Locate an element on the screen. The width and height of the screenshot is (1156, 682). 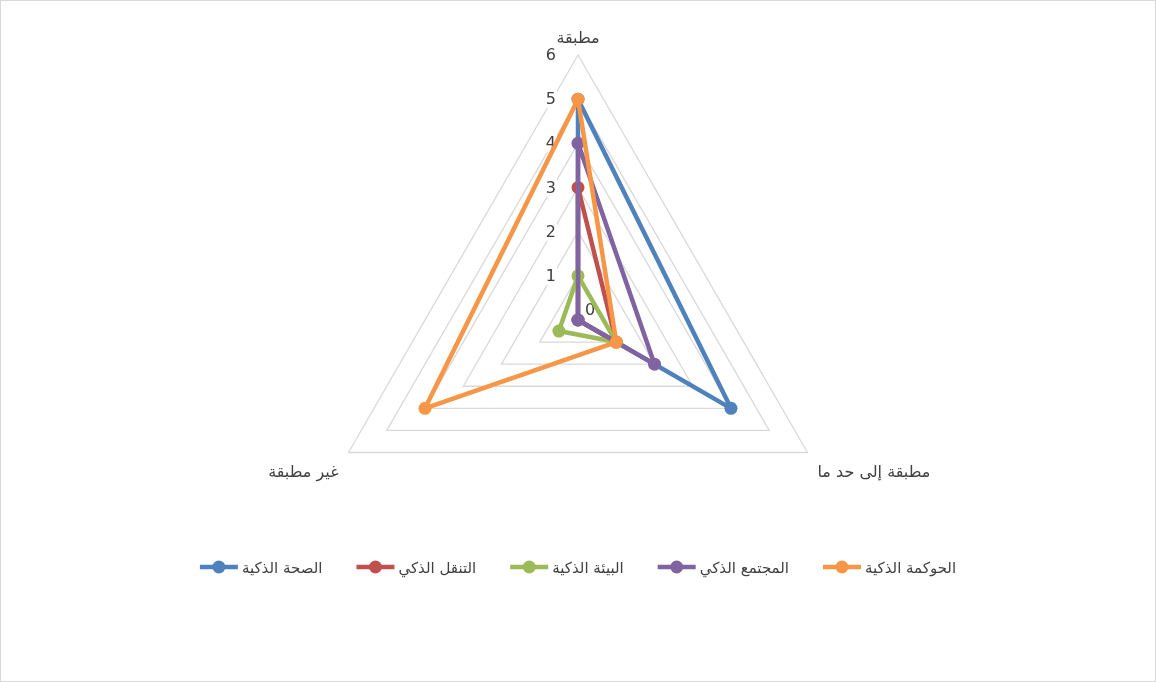
y-tick-label: 6 is located at coordinates (550, 54).